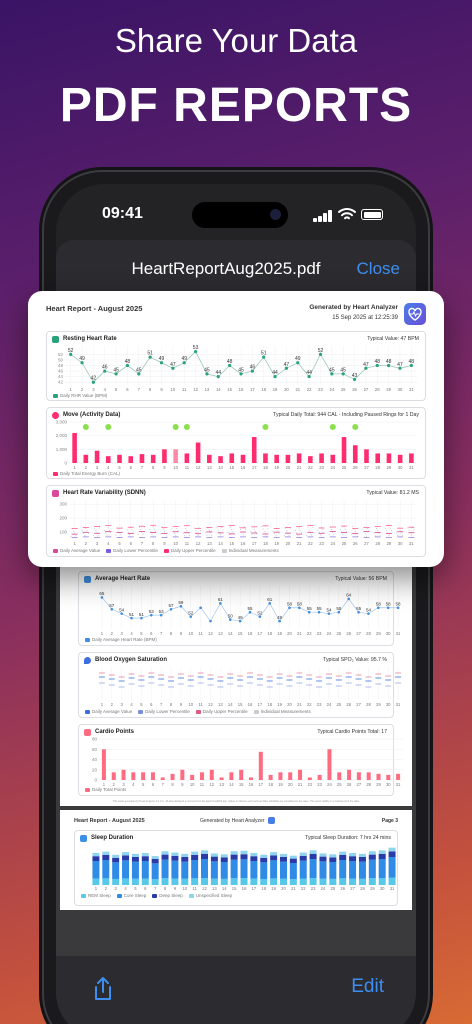  Describe the element at coordinates (63, 518) in the screenshot. I see `y-tick-label: 200` at that location.